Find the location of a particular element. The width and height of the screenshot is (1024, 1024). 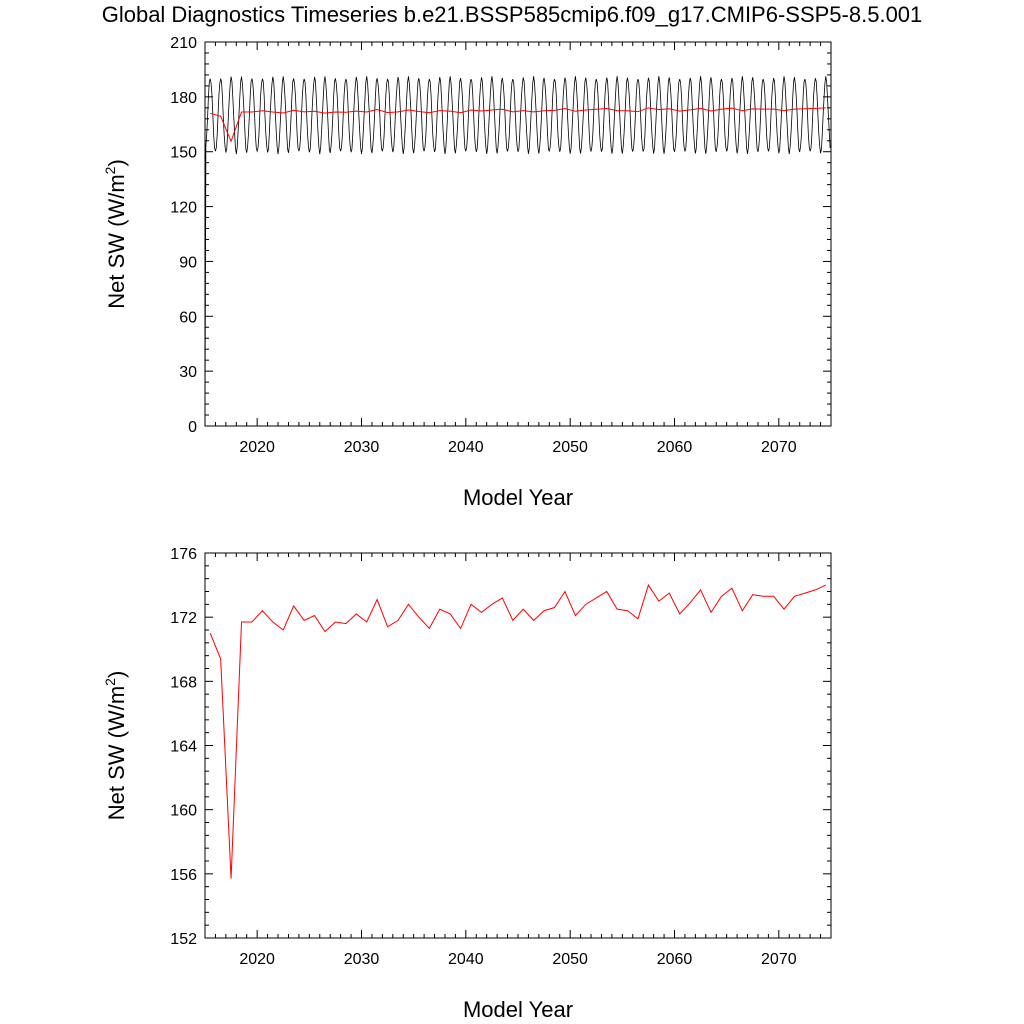

y-tick-label: 0 is located at coordinates (192, 427).